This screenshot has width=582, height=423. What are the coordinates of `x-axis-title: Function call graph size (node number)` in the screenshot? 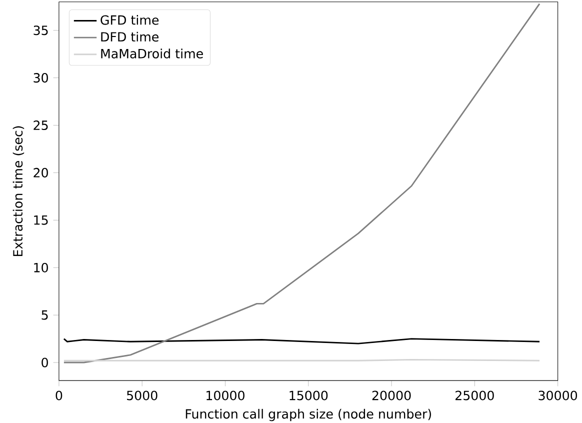 It's located at (309, 415).